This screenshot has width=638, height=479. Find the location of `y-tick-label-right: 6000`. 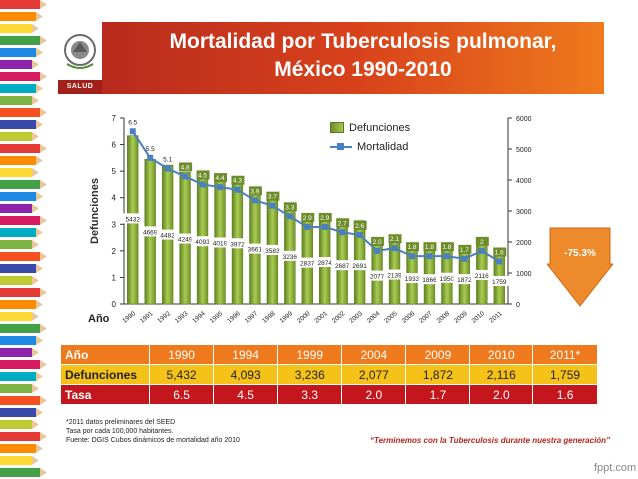

y-tick-label-right: 6000 is located at coordinates (524, 119).